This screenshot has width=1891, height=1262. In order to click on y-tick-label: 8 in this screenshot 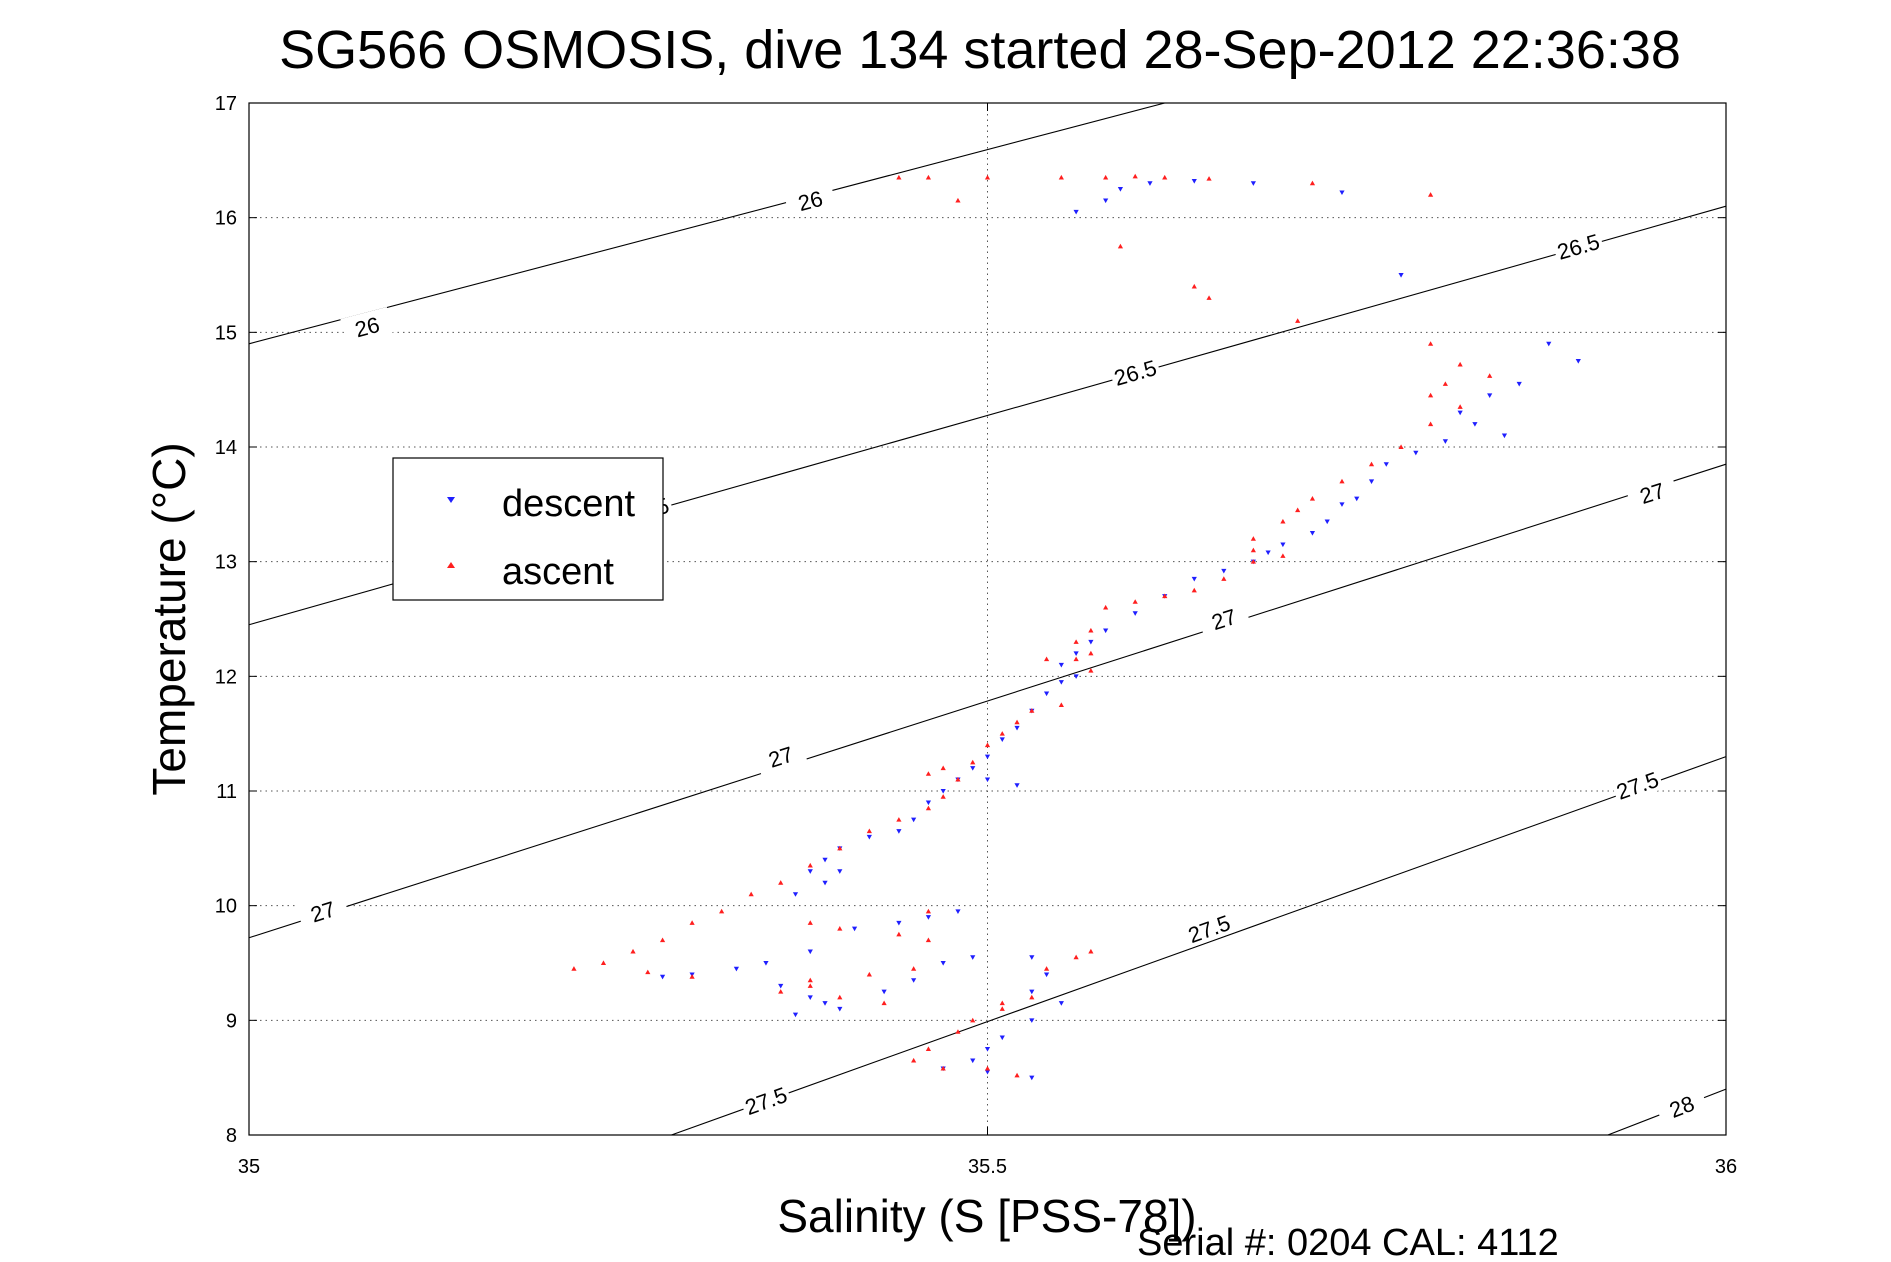, I will do `click(231, 1136)`.